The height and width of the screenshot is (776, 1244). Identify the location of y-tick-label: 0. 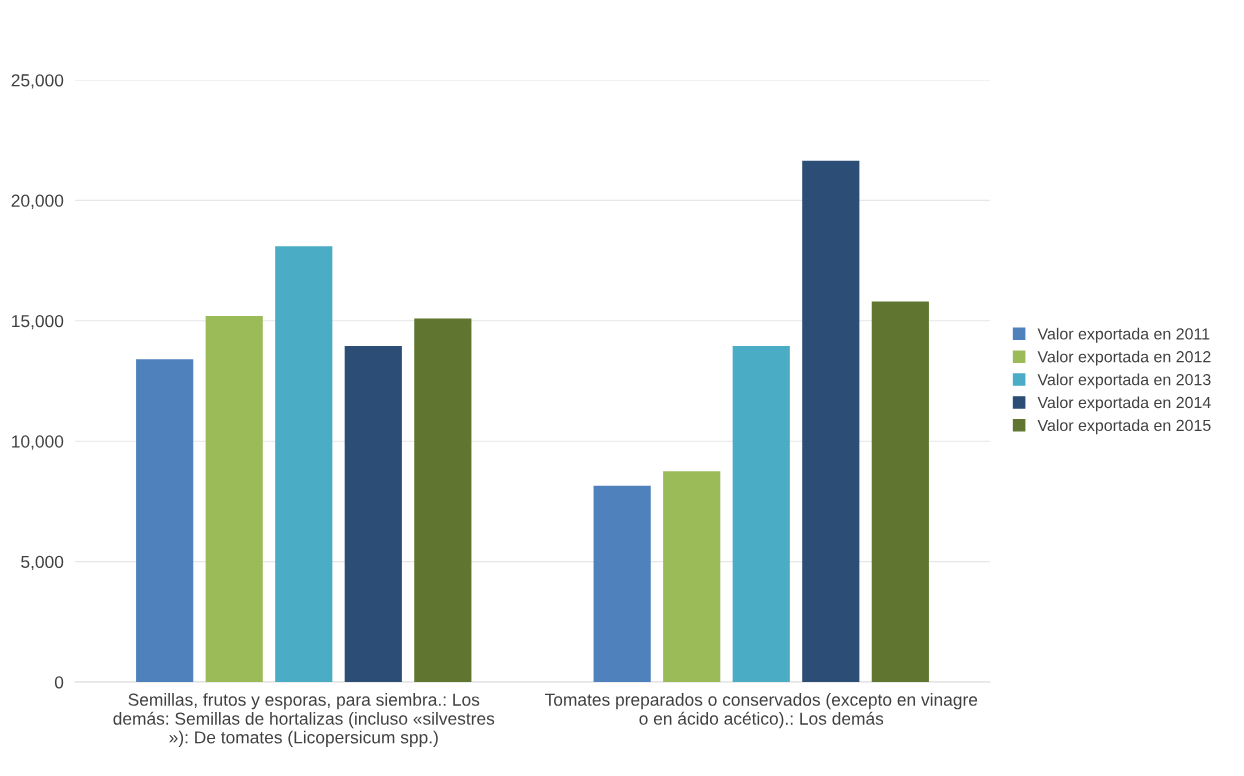
(59, 682).